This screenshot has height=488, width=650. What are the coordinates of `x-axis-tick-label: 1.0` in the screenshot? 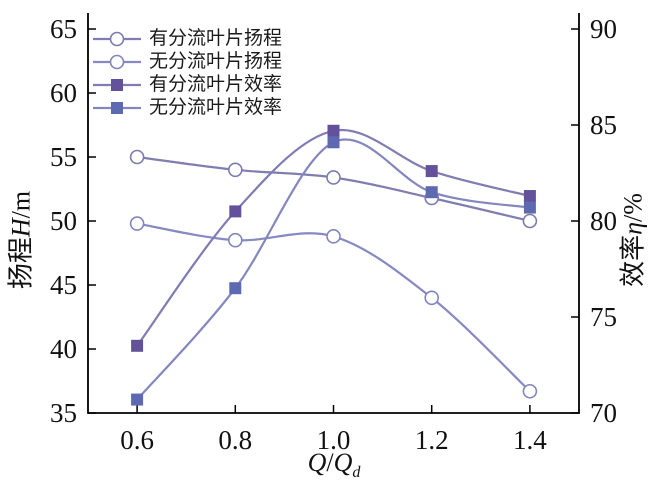 It's located at (334, 440).